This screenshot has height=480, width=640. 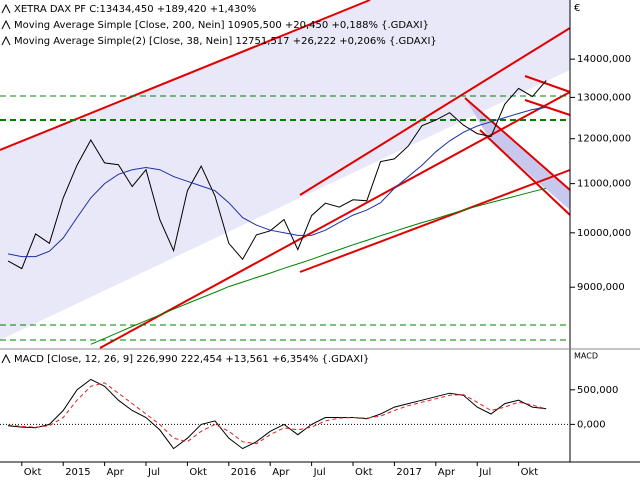 What do you see at coordinates (601, 287) in the screenshot?
I see `y-tick-label: 9000,000` at bounding box center [601, 287].